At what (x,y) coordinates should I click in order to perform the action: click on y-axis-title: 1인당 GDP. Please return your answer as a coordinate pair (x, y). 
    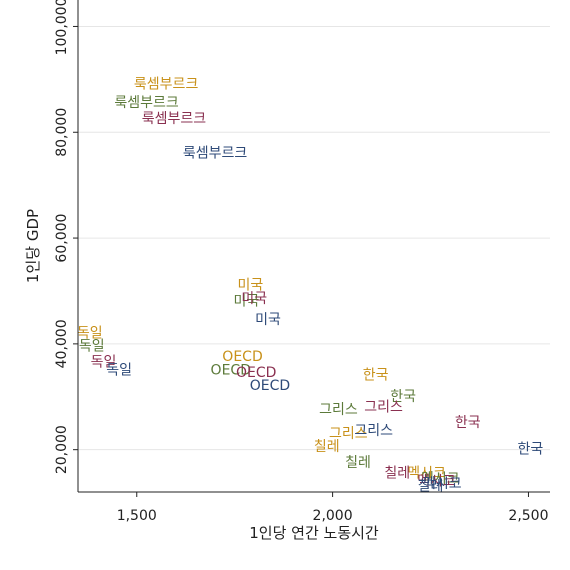
    Looking at the image, I should click on (33, 246).